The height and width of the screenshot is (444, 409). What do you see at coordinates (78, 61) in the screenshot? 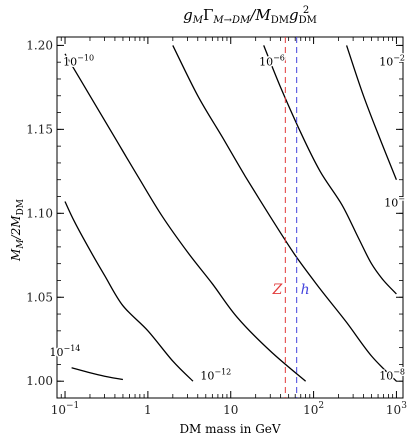
I see `contour-value-label: 10−10` at bounding box center [78, 61].